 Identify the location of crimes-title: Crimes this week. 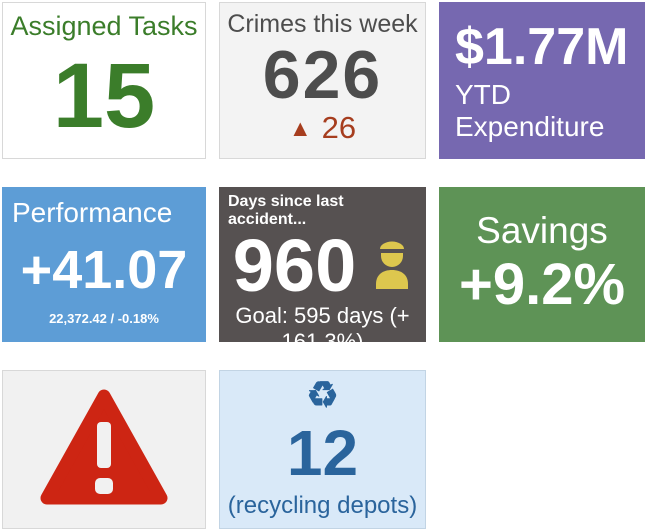
(322, 24).